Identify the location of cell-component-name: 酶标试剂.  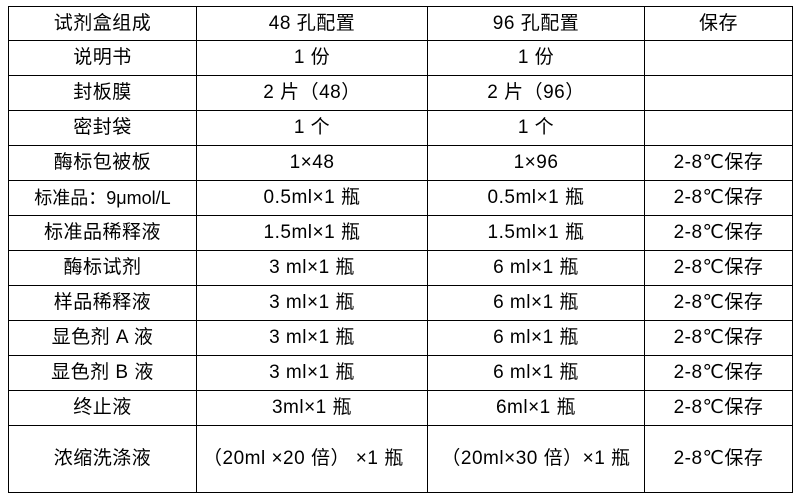
(102, 268).